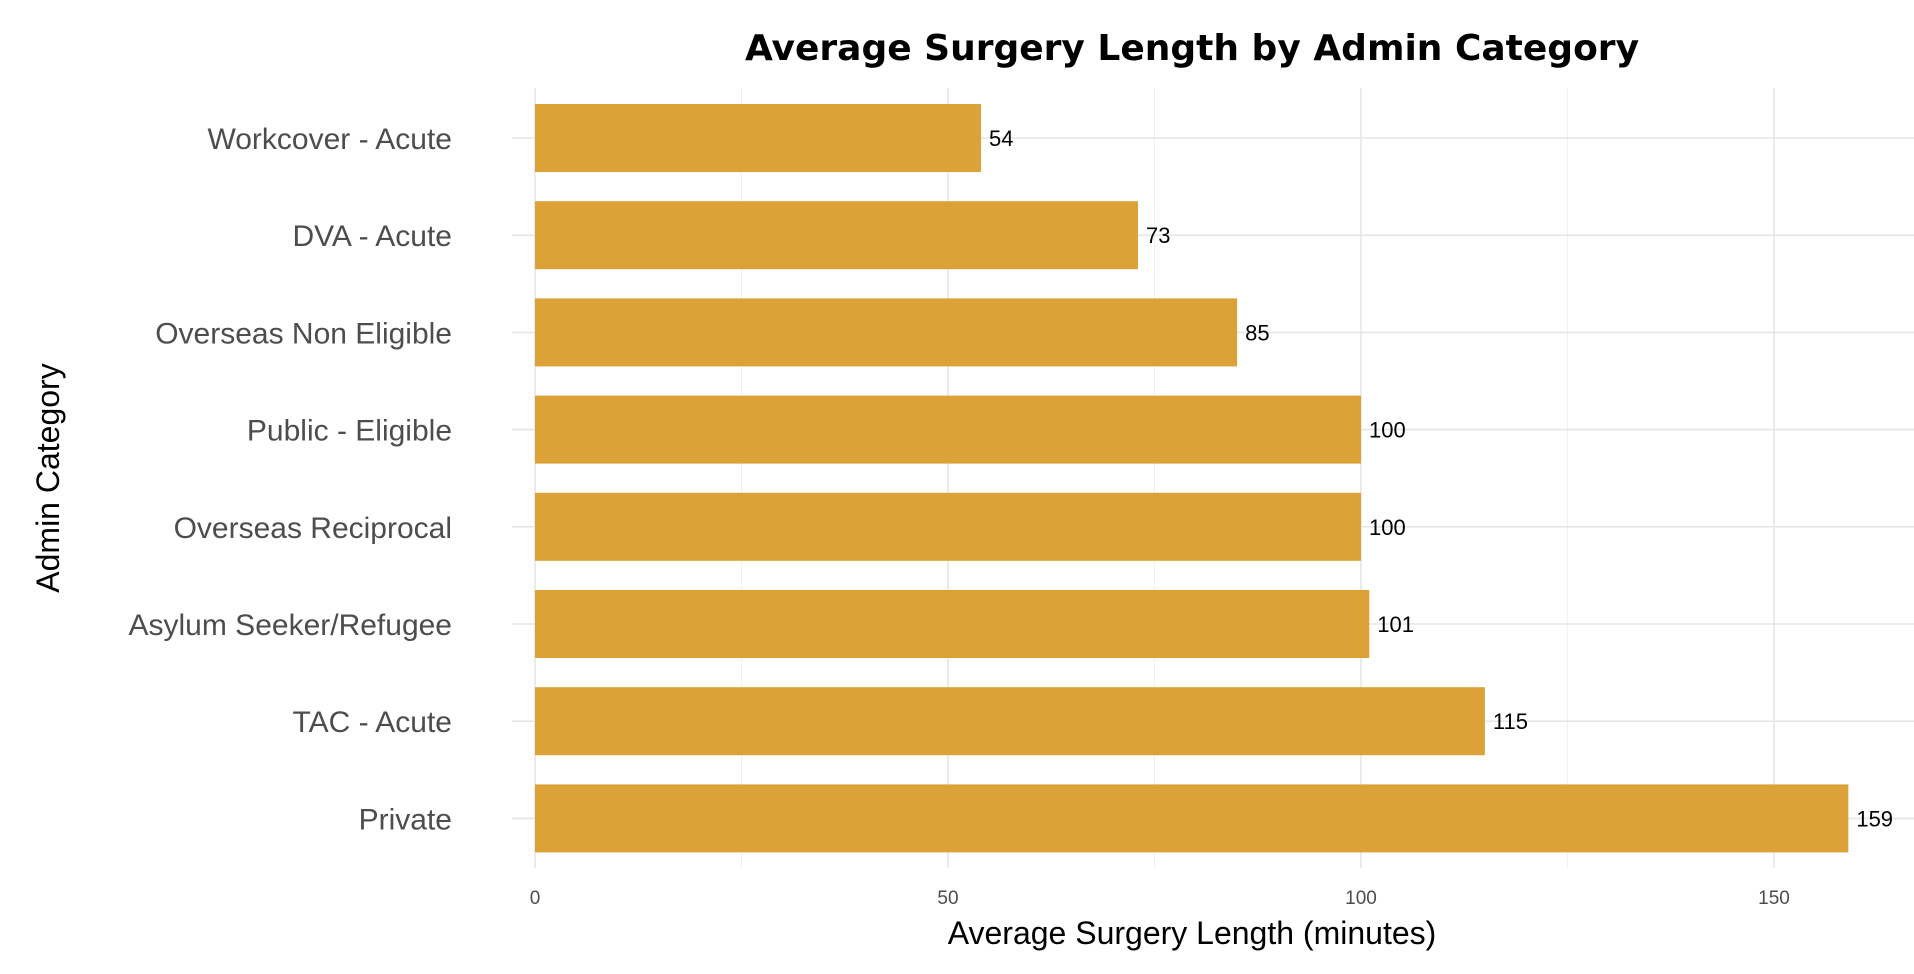 The height and width of the screenshot is (974, 1914). I want to click on category-label: Overseas Non Eligible, so click(303, 333).